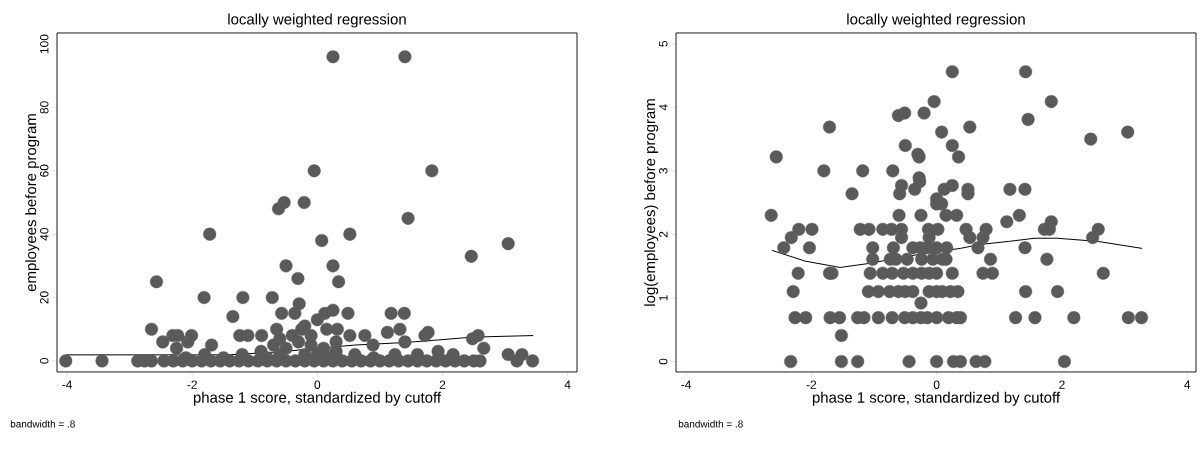 Image resolution: width=1204 pixels, height=453 pixels. Describe the element at coordinates (651, 202) in the screenshot. I see `y-axis-title: log(employees) before program` at that location.